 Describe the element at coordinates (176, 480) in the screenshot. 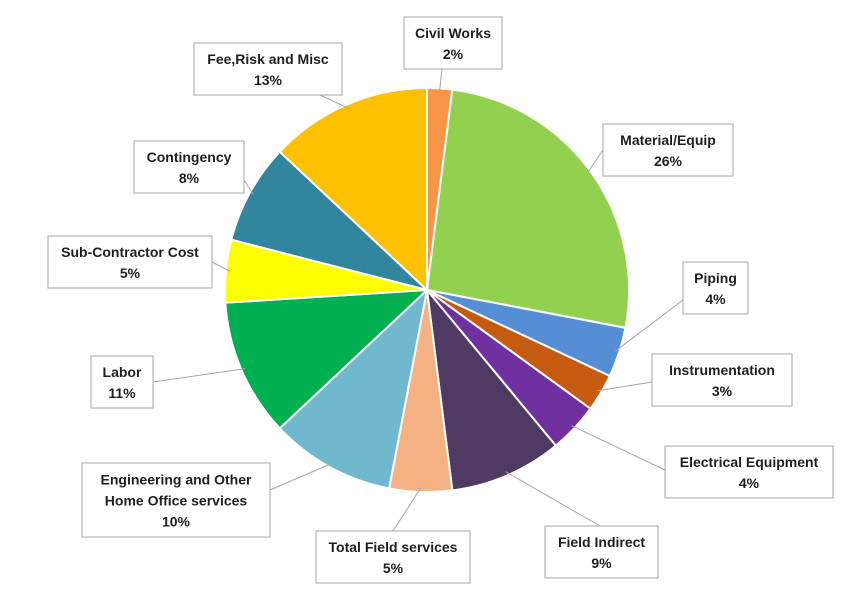

I see `slice-label: Engineering and Other` at that location.